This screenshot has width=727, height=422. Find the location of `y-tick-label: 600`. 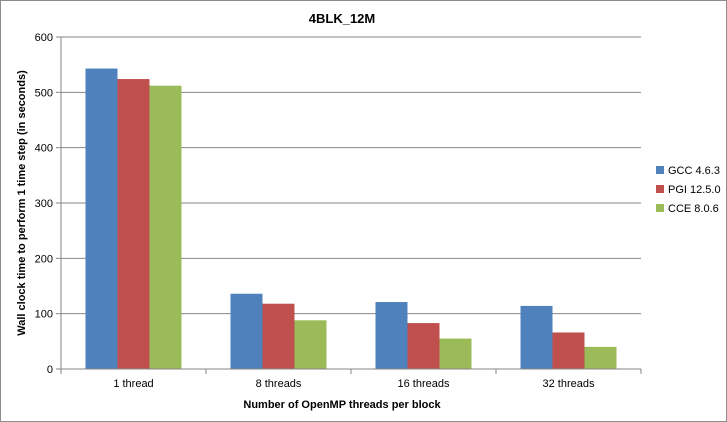

y-tick-label: 600 is located at coordinates (44, 38).